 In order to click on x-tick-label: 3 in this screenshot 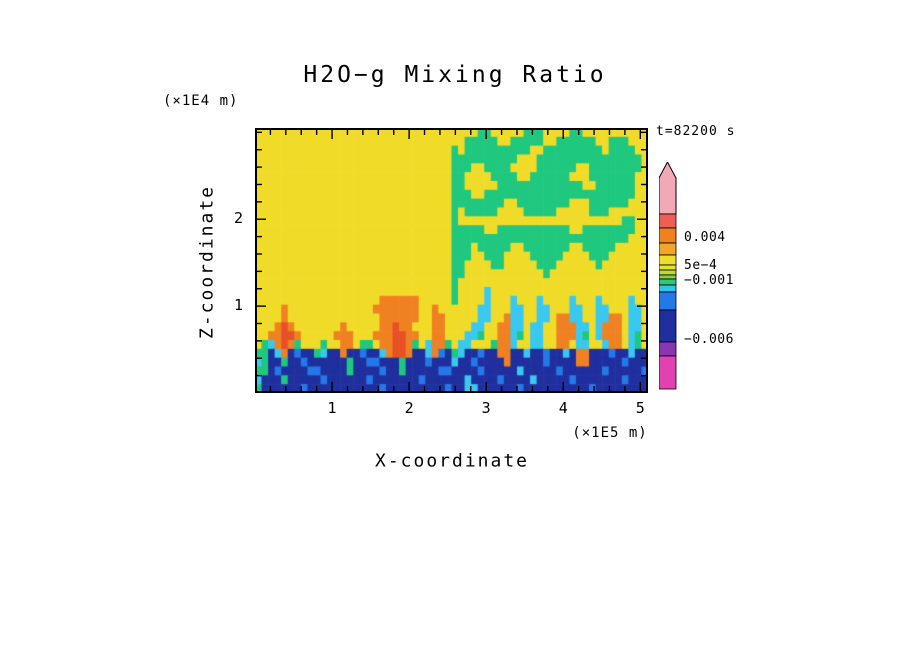, I will do `click(486, 408)`.